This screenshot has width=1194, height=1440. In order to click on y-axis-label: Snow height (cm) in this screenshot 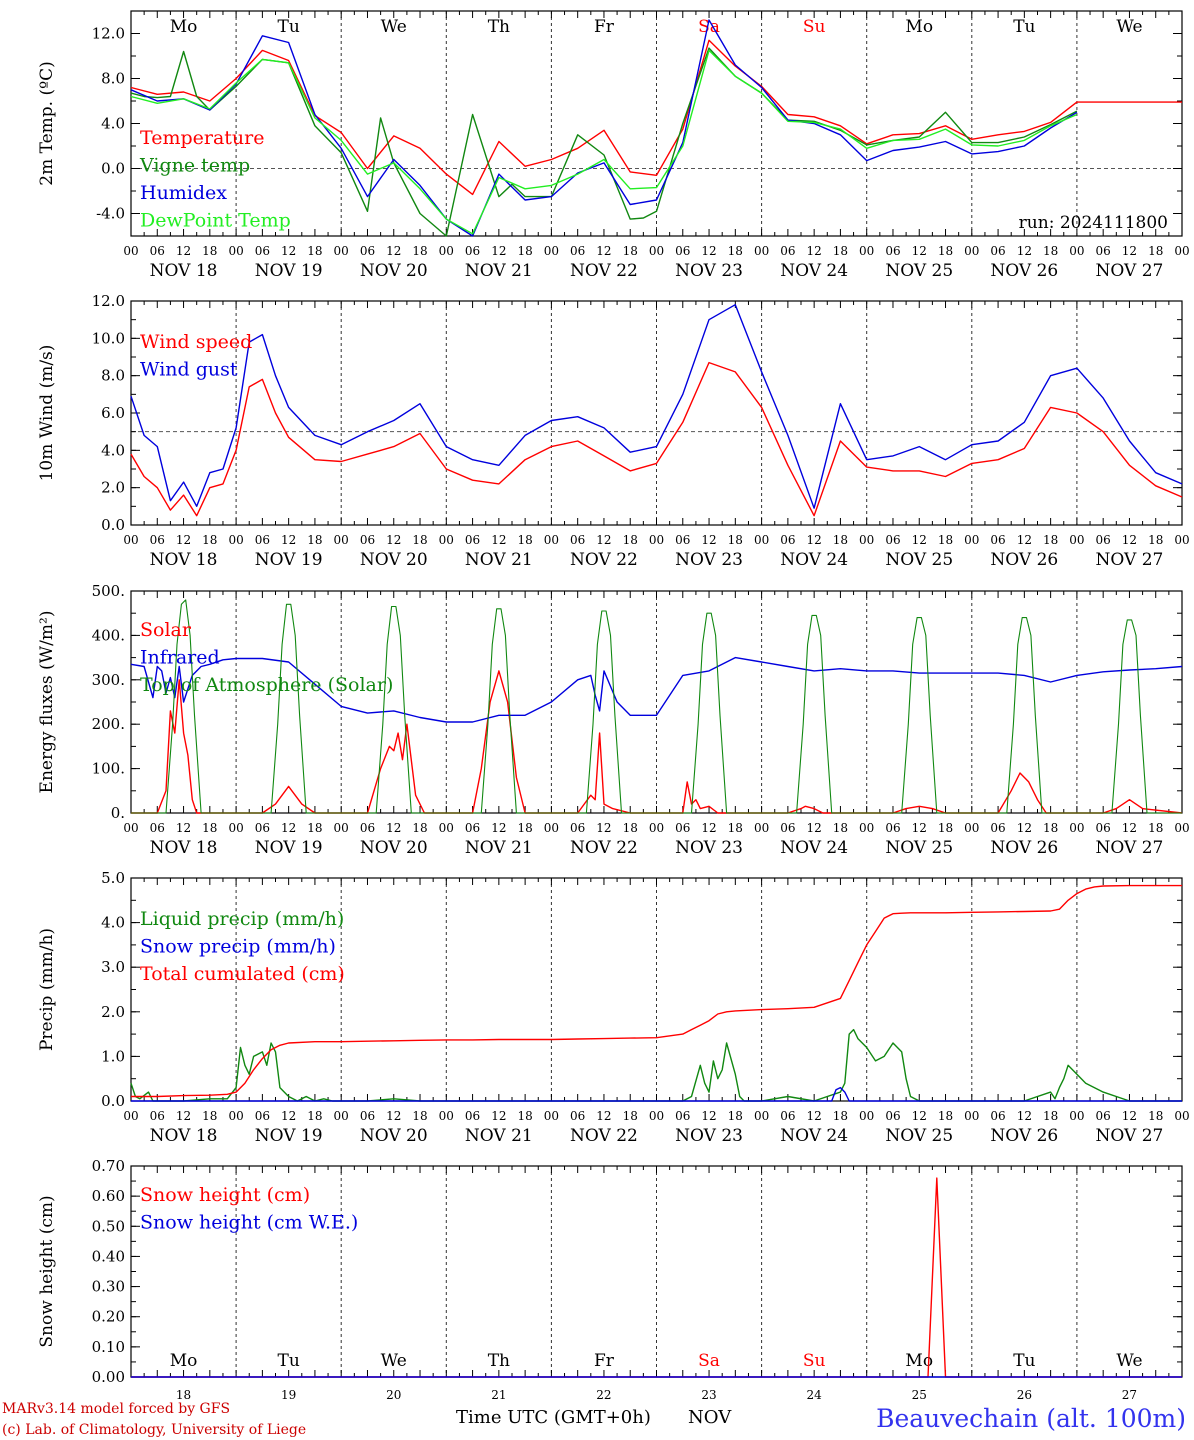, I will do `click(47, 1271)`.